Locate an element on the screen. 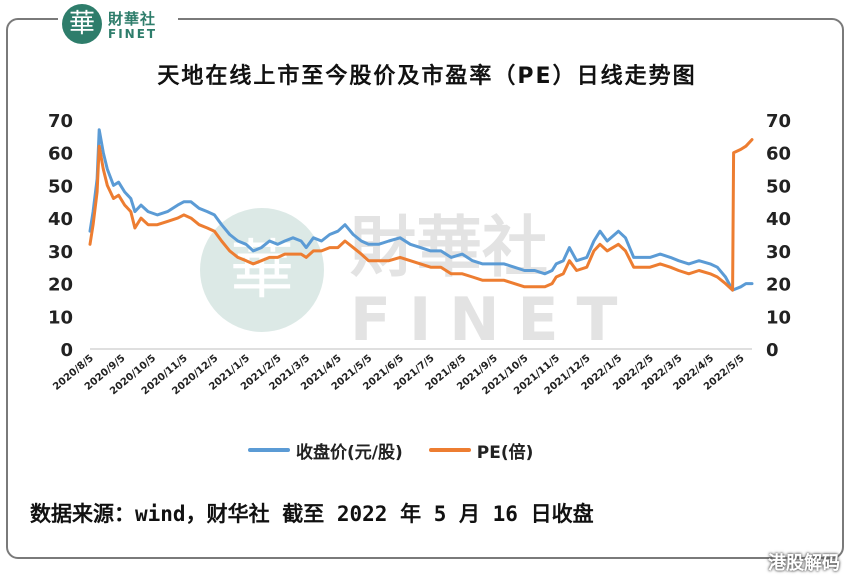 Image resolution: width=854 pixels, height=581 pixels. y-right-tick-label: 60 is located at coordinates (778, 154).